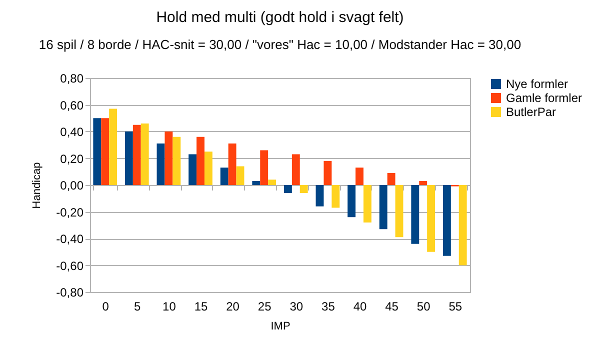 This screenshot has width=606, height=340. I want to click on y-tick-label: 0,40, so click(72, 132).